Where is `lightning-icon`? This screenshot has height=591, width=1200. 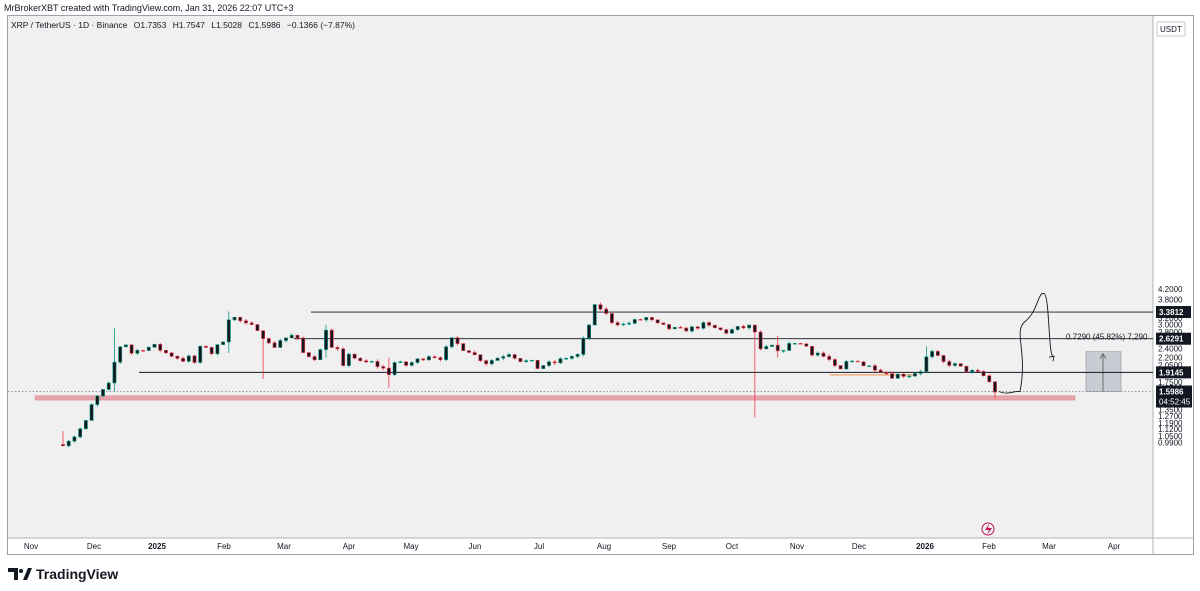 lightning-icon is located at coordinates (988, 529).